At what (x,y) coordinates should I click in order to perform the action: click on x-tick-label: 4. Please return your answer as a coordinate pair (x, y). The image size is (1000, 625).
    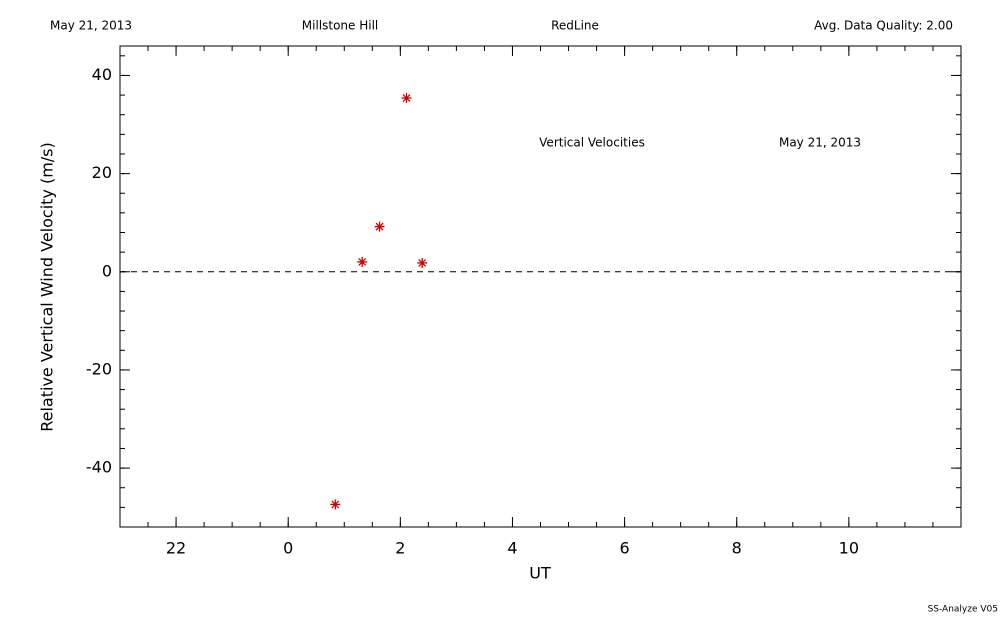
    Looking at the image, I should click on (512, 548).